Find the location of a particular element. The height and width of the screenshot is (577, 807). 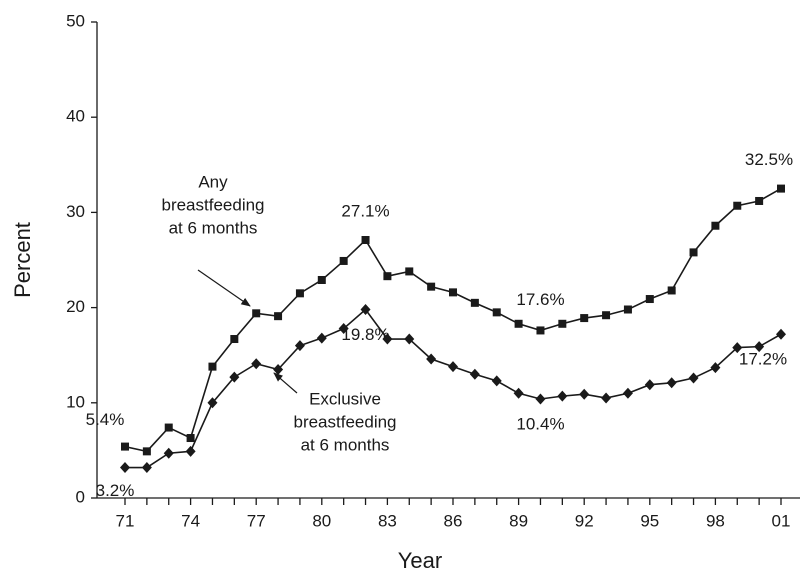

x-axis-label: Year is located at coordinates (420, 560).